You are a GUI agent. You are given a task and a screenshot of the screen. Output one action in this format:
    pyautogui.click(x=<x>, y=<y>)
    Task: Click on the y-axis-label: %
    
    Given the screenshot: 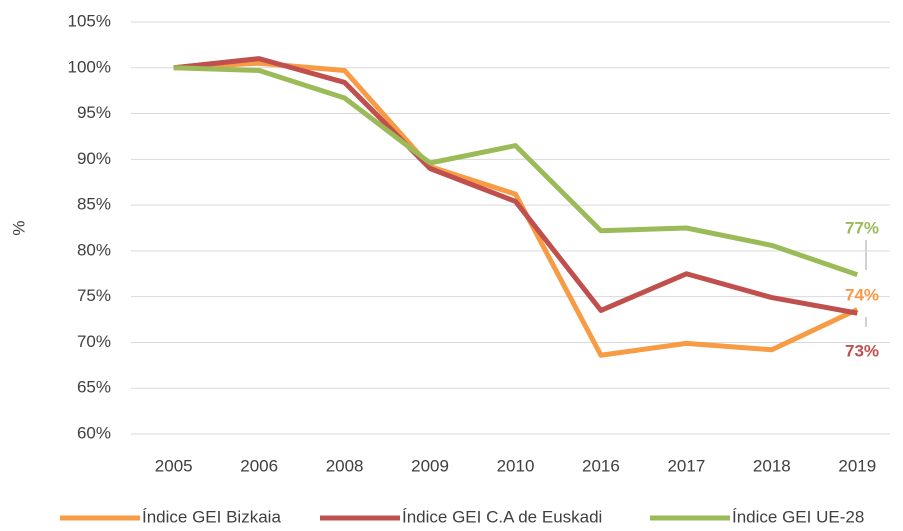 What is the action you would take?
    pyautogui.click(x=18, y=227)
    